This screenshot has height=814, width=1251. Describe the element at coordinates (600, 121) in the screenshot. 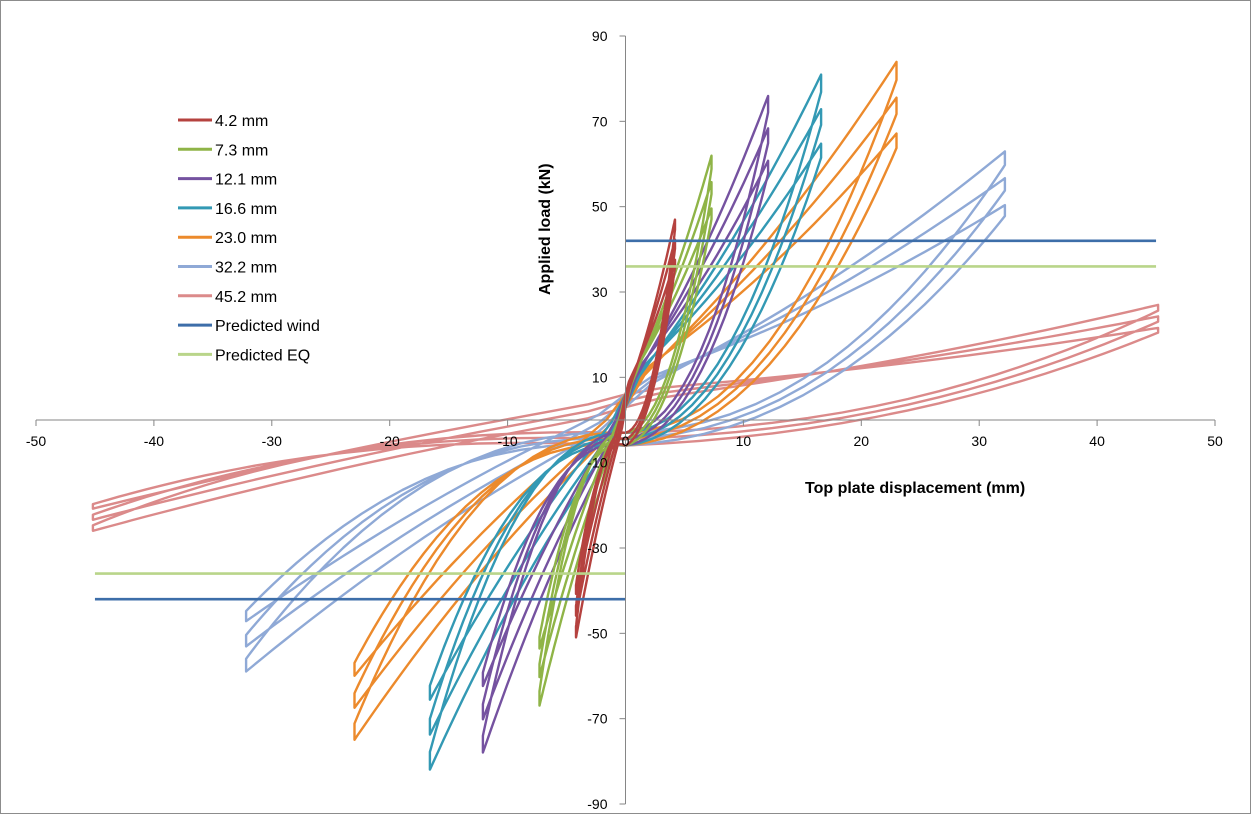

I see `y-tick-label: 70` at that location.